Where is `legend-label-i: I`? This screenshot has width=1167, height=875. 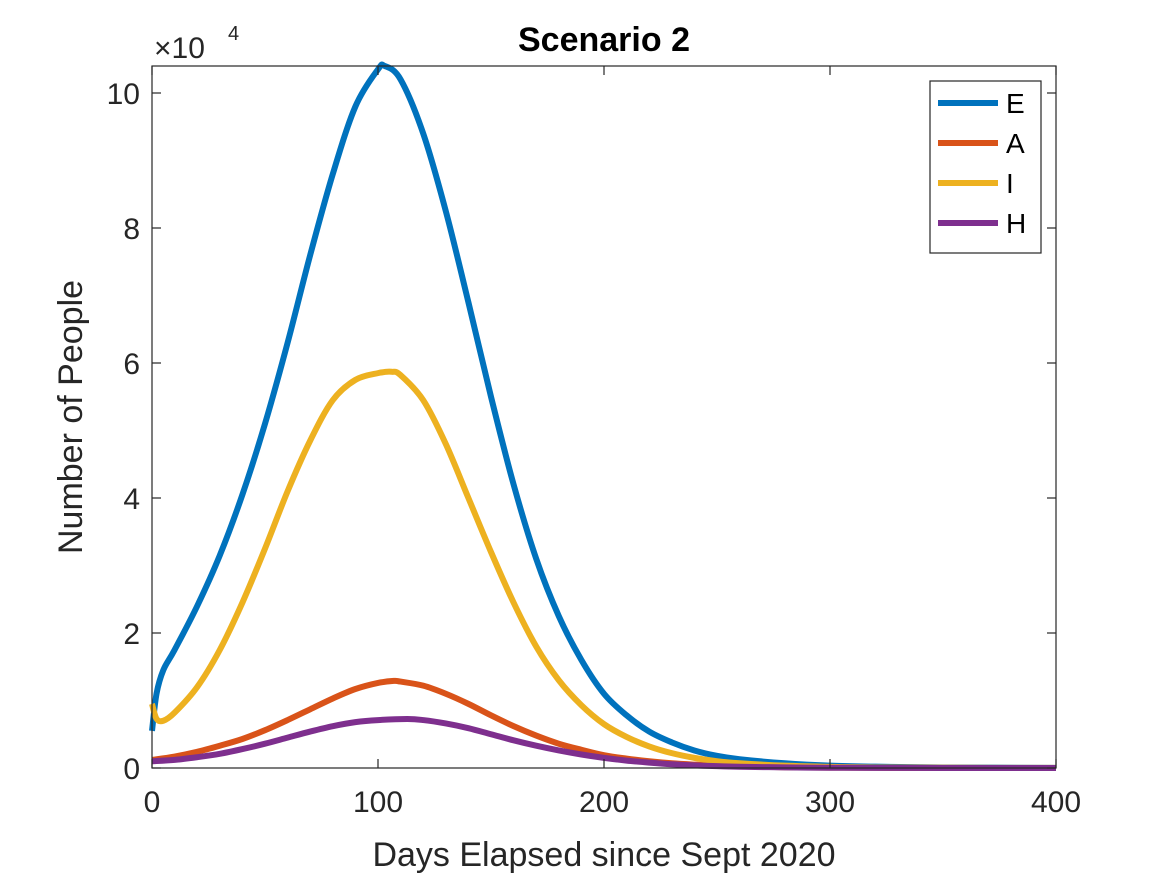 legend-label-i: I is located at coordinates (1010, 183).